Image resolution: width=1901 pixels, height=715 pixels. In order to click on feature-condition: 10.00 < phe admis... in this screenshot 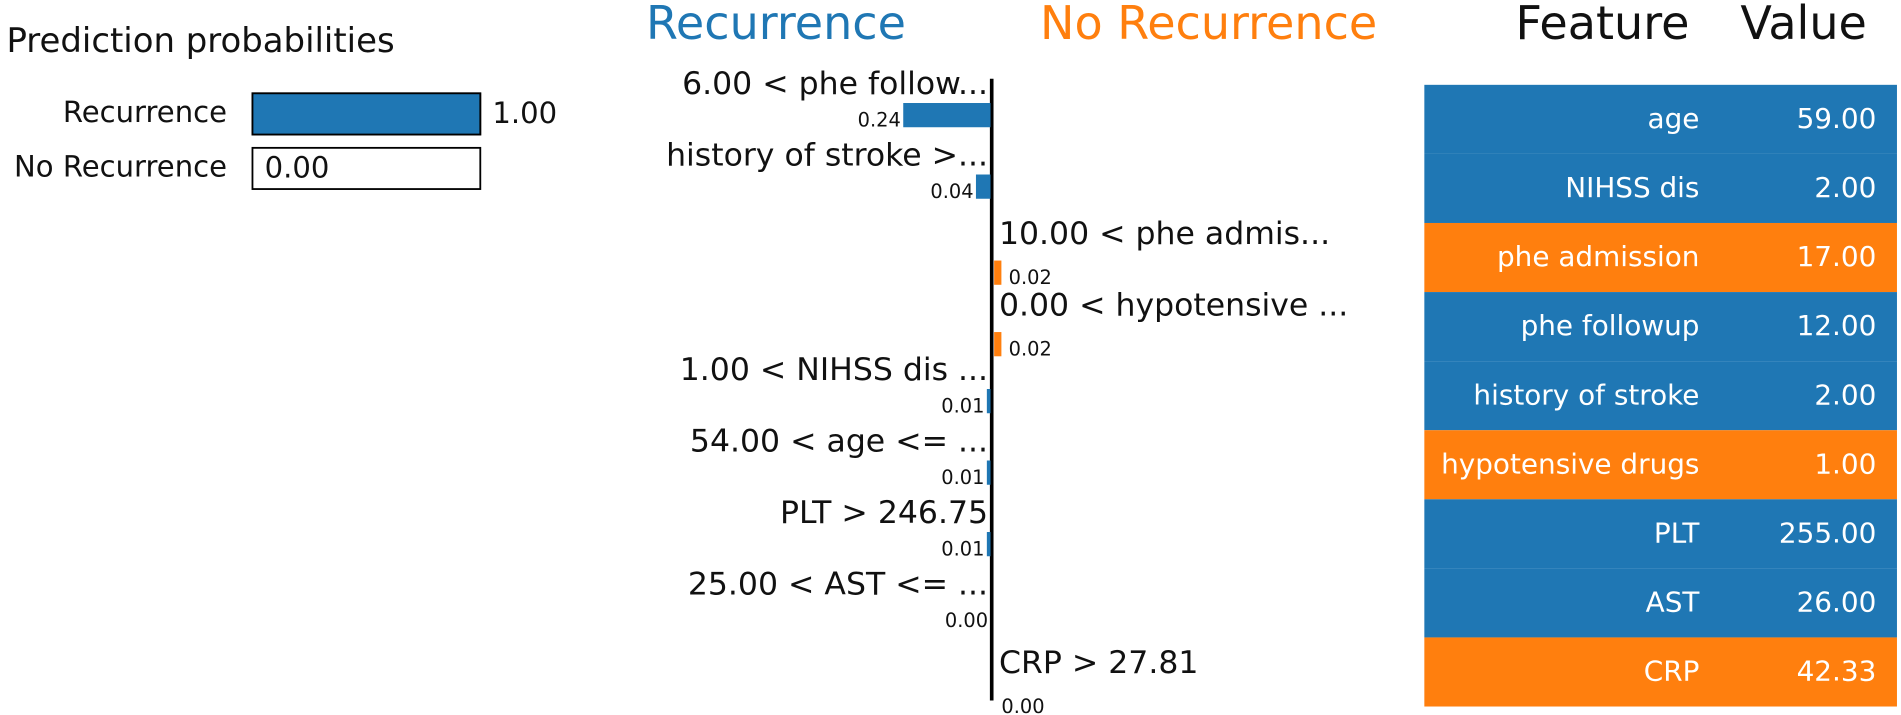, I will do `click(1164, 234)`.